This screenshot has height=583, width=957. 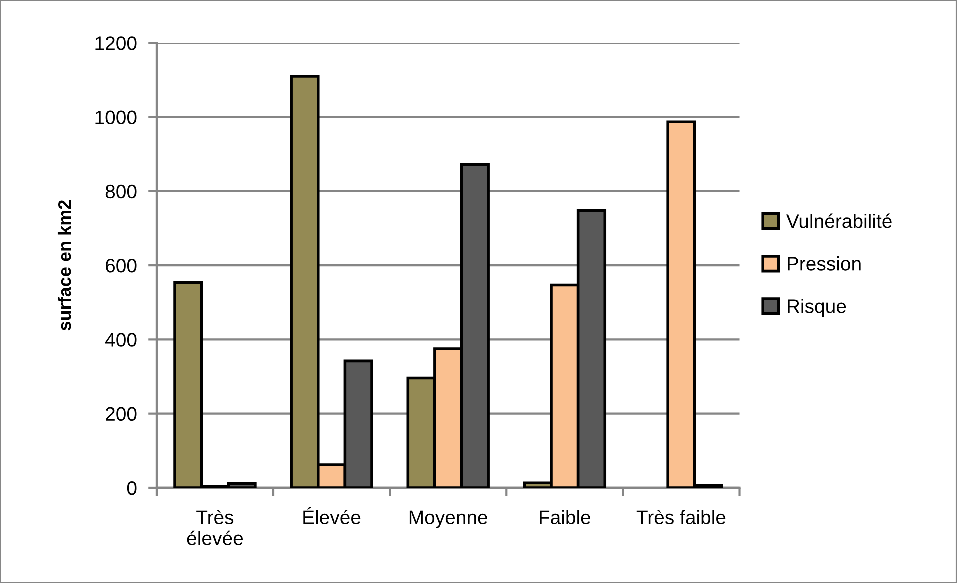 What do you see at coordinates (116, 117) in the screenshot?
I see `y-tick-label: 1000` at bounding box center [116, 117].